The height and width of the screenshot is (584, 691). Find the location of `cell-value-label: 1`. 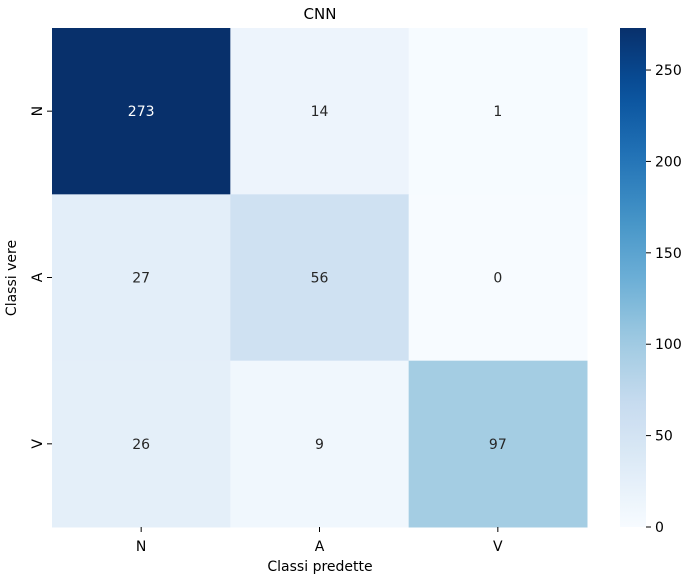

cell-value-label: 1 is located at coordinates (497, 112).